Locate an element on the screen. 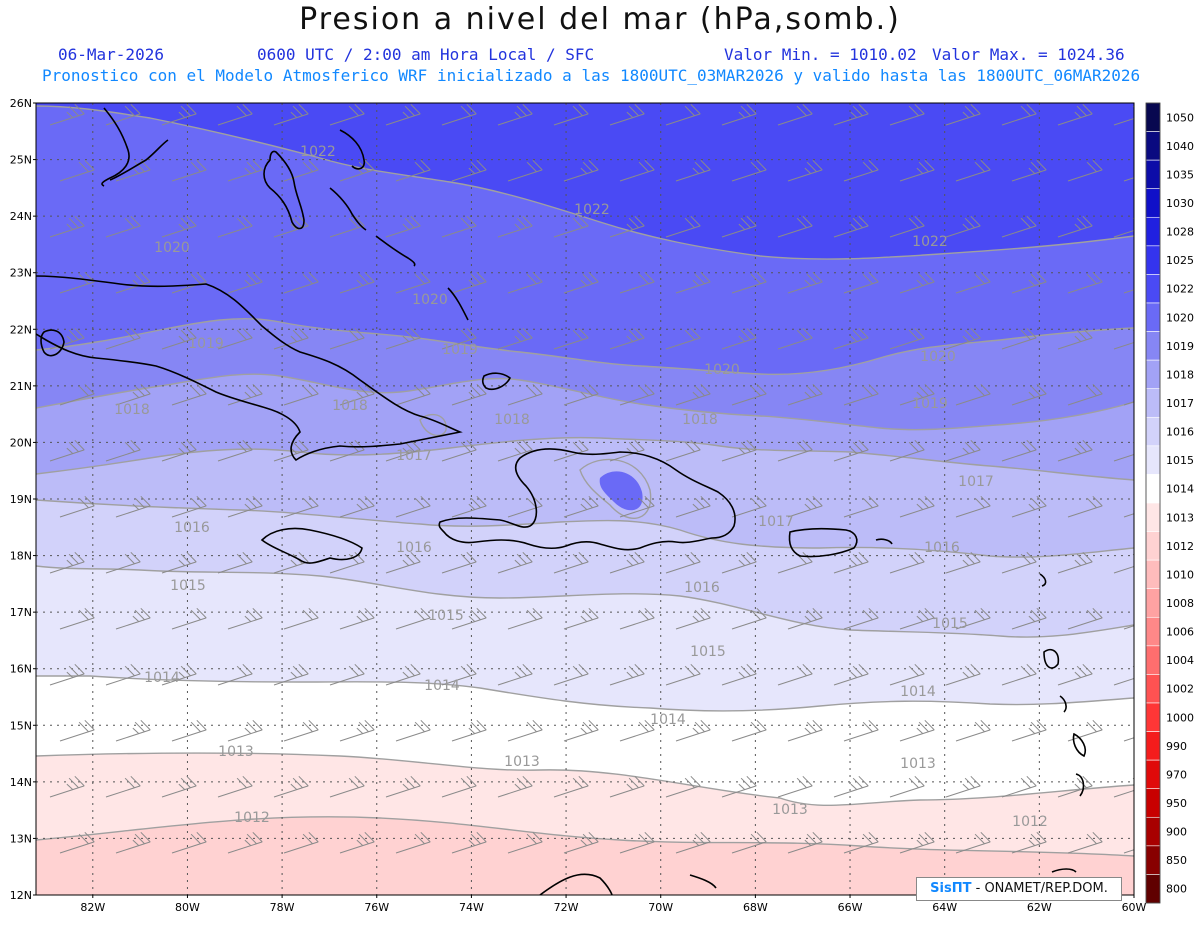 This screenshot has width=1200, height=927. lat-label: 18N is located at coordinates (21, 556).